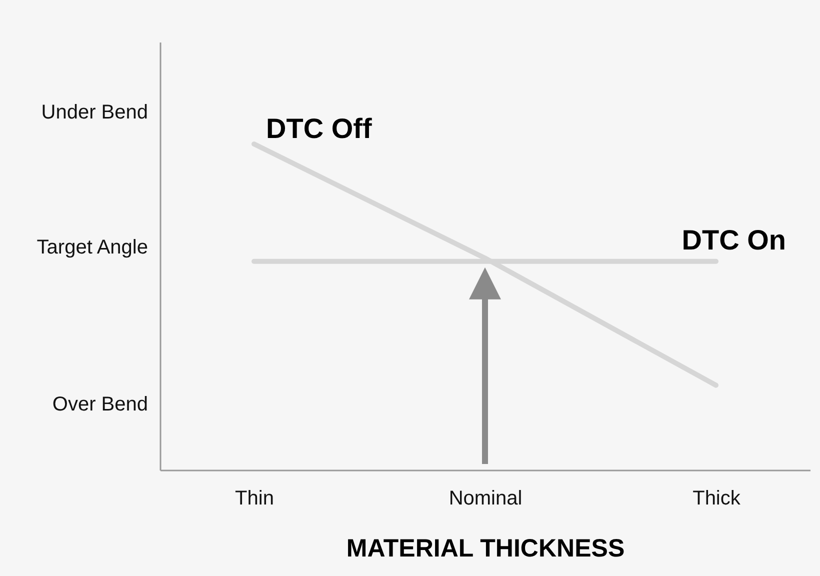  I want to click on text: Under Bend, so click(94, 113).